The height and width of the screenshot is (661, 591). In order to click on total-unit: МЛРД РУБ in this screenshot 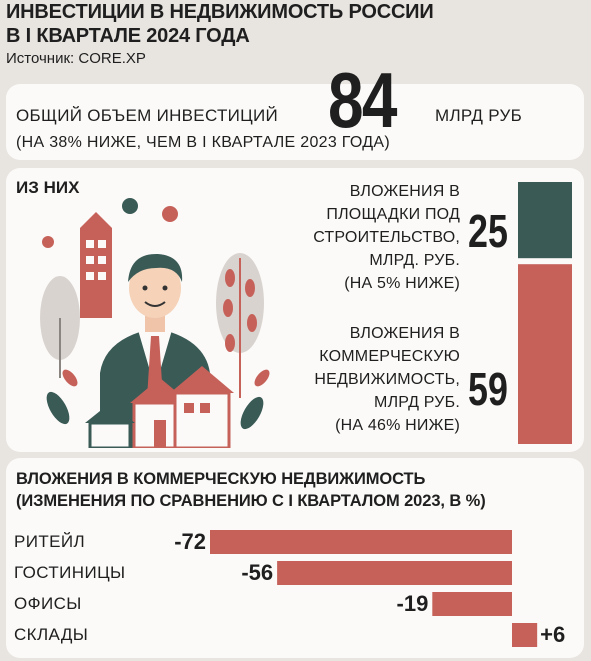, I will do `click(479, 115)`.